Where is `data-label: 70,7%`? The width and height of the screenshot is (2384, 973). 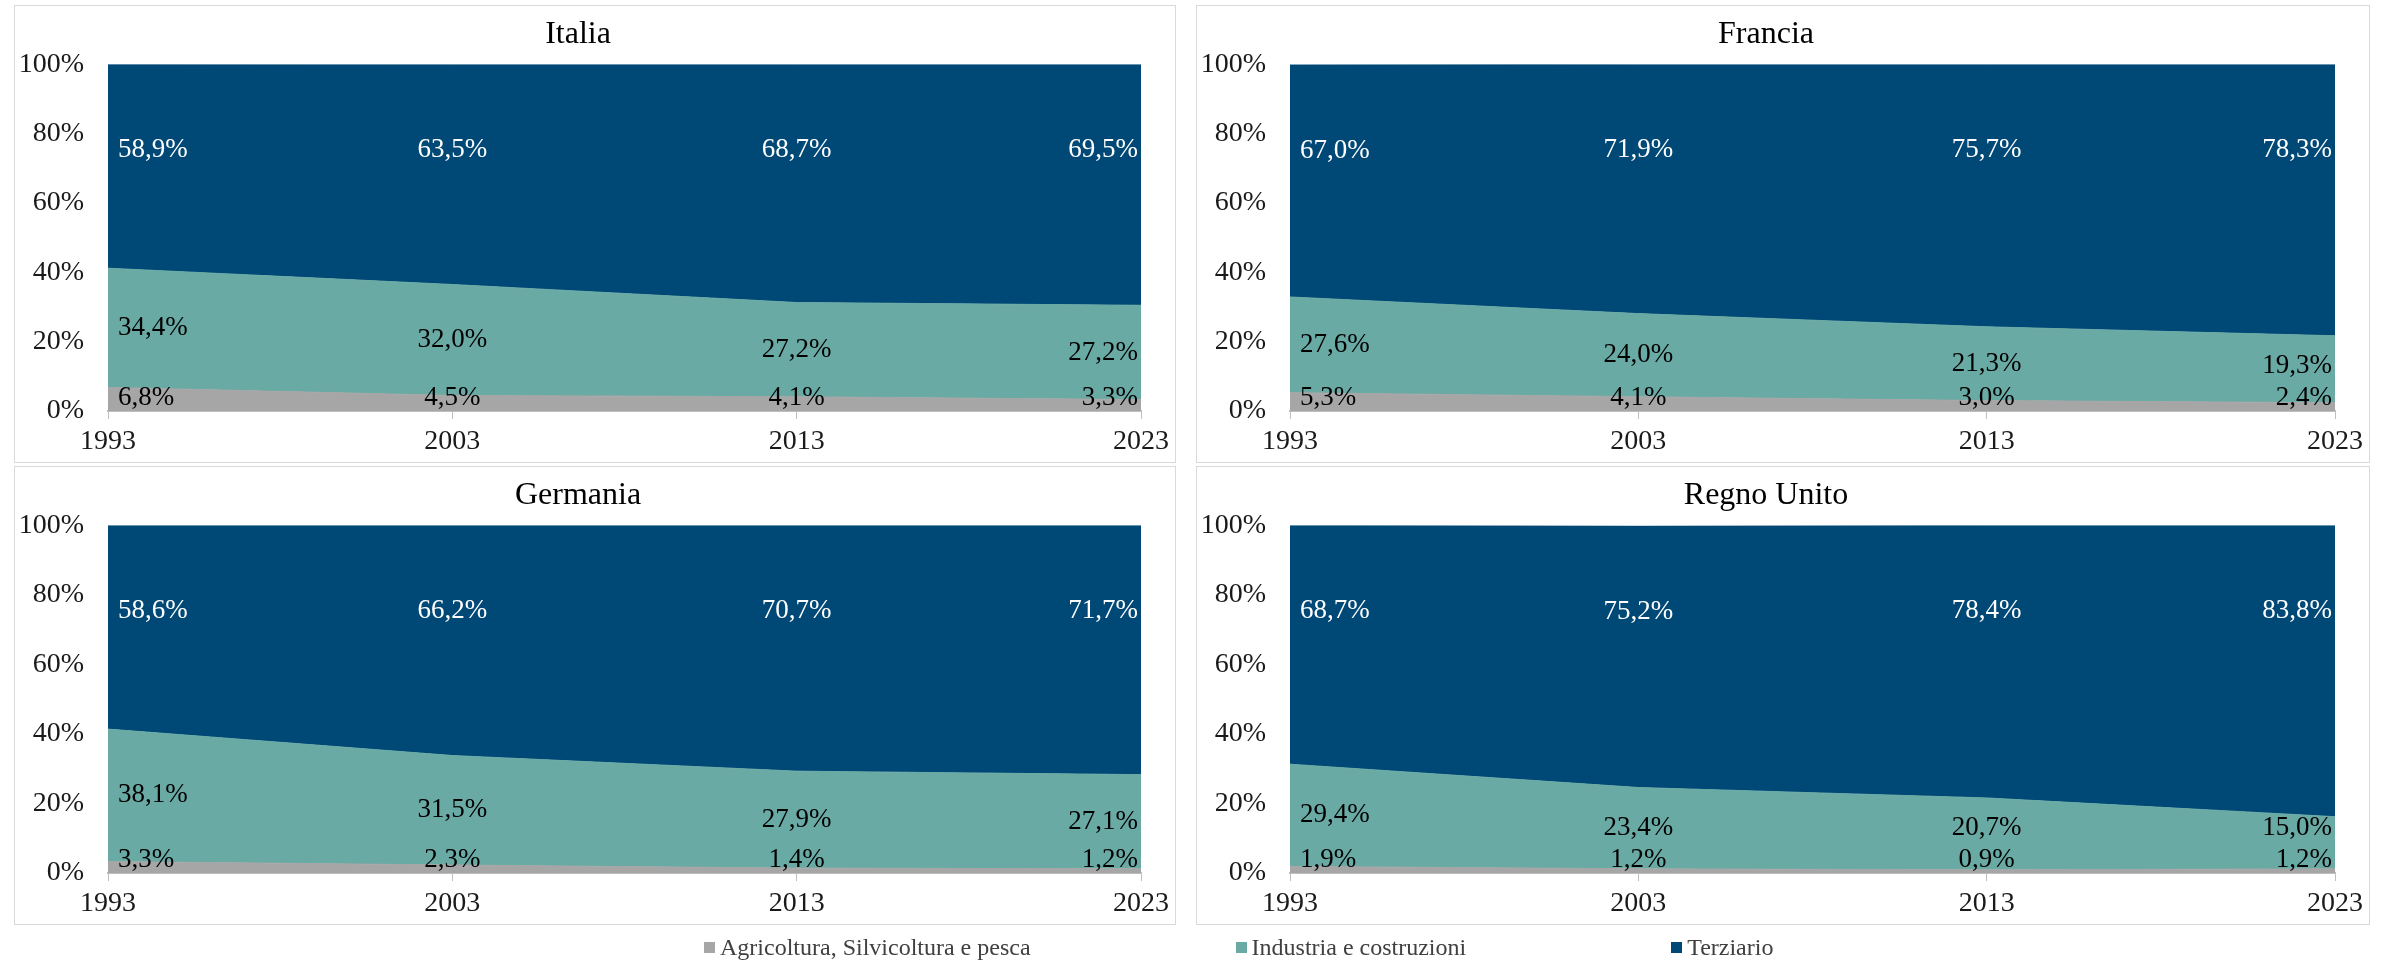
data-label: 70,7% is located at coordinates (796, 609).